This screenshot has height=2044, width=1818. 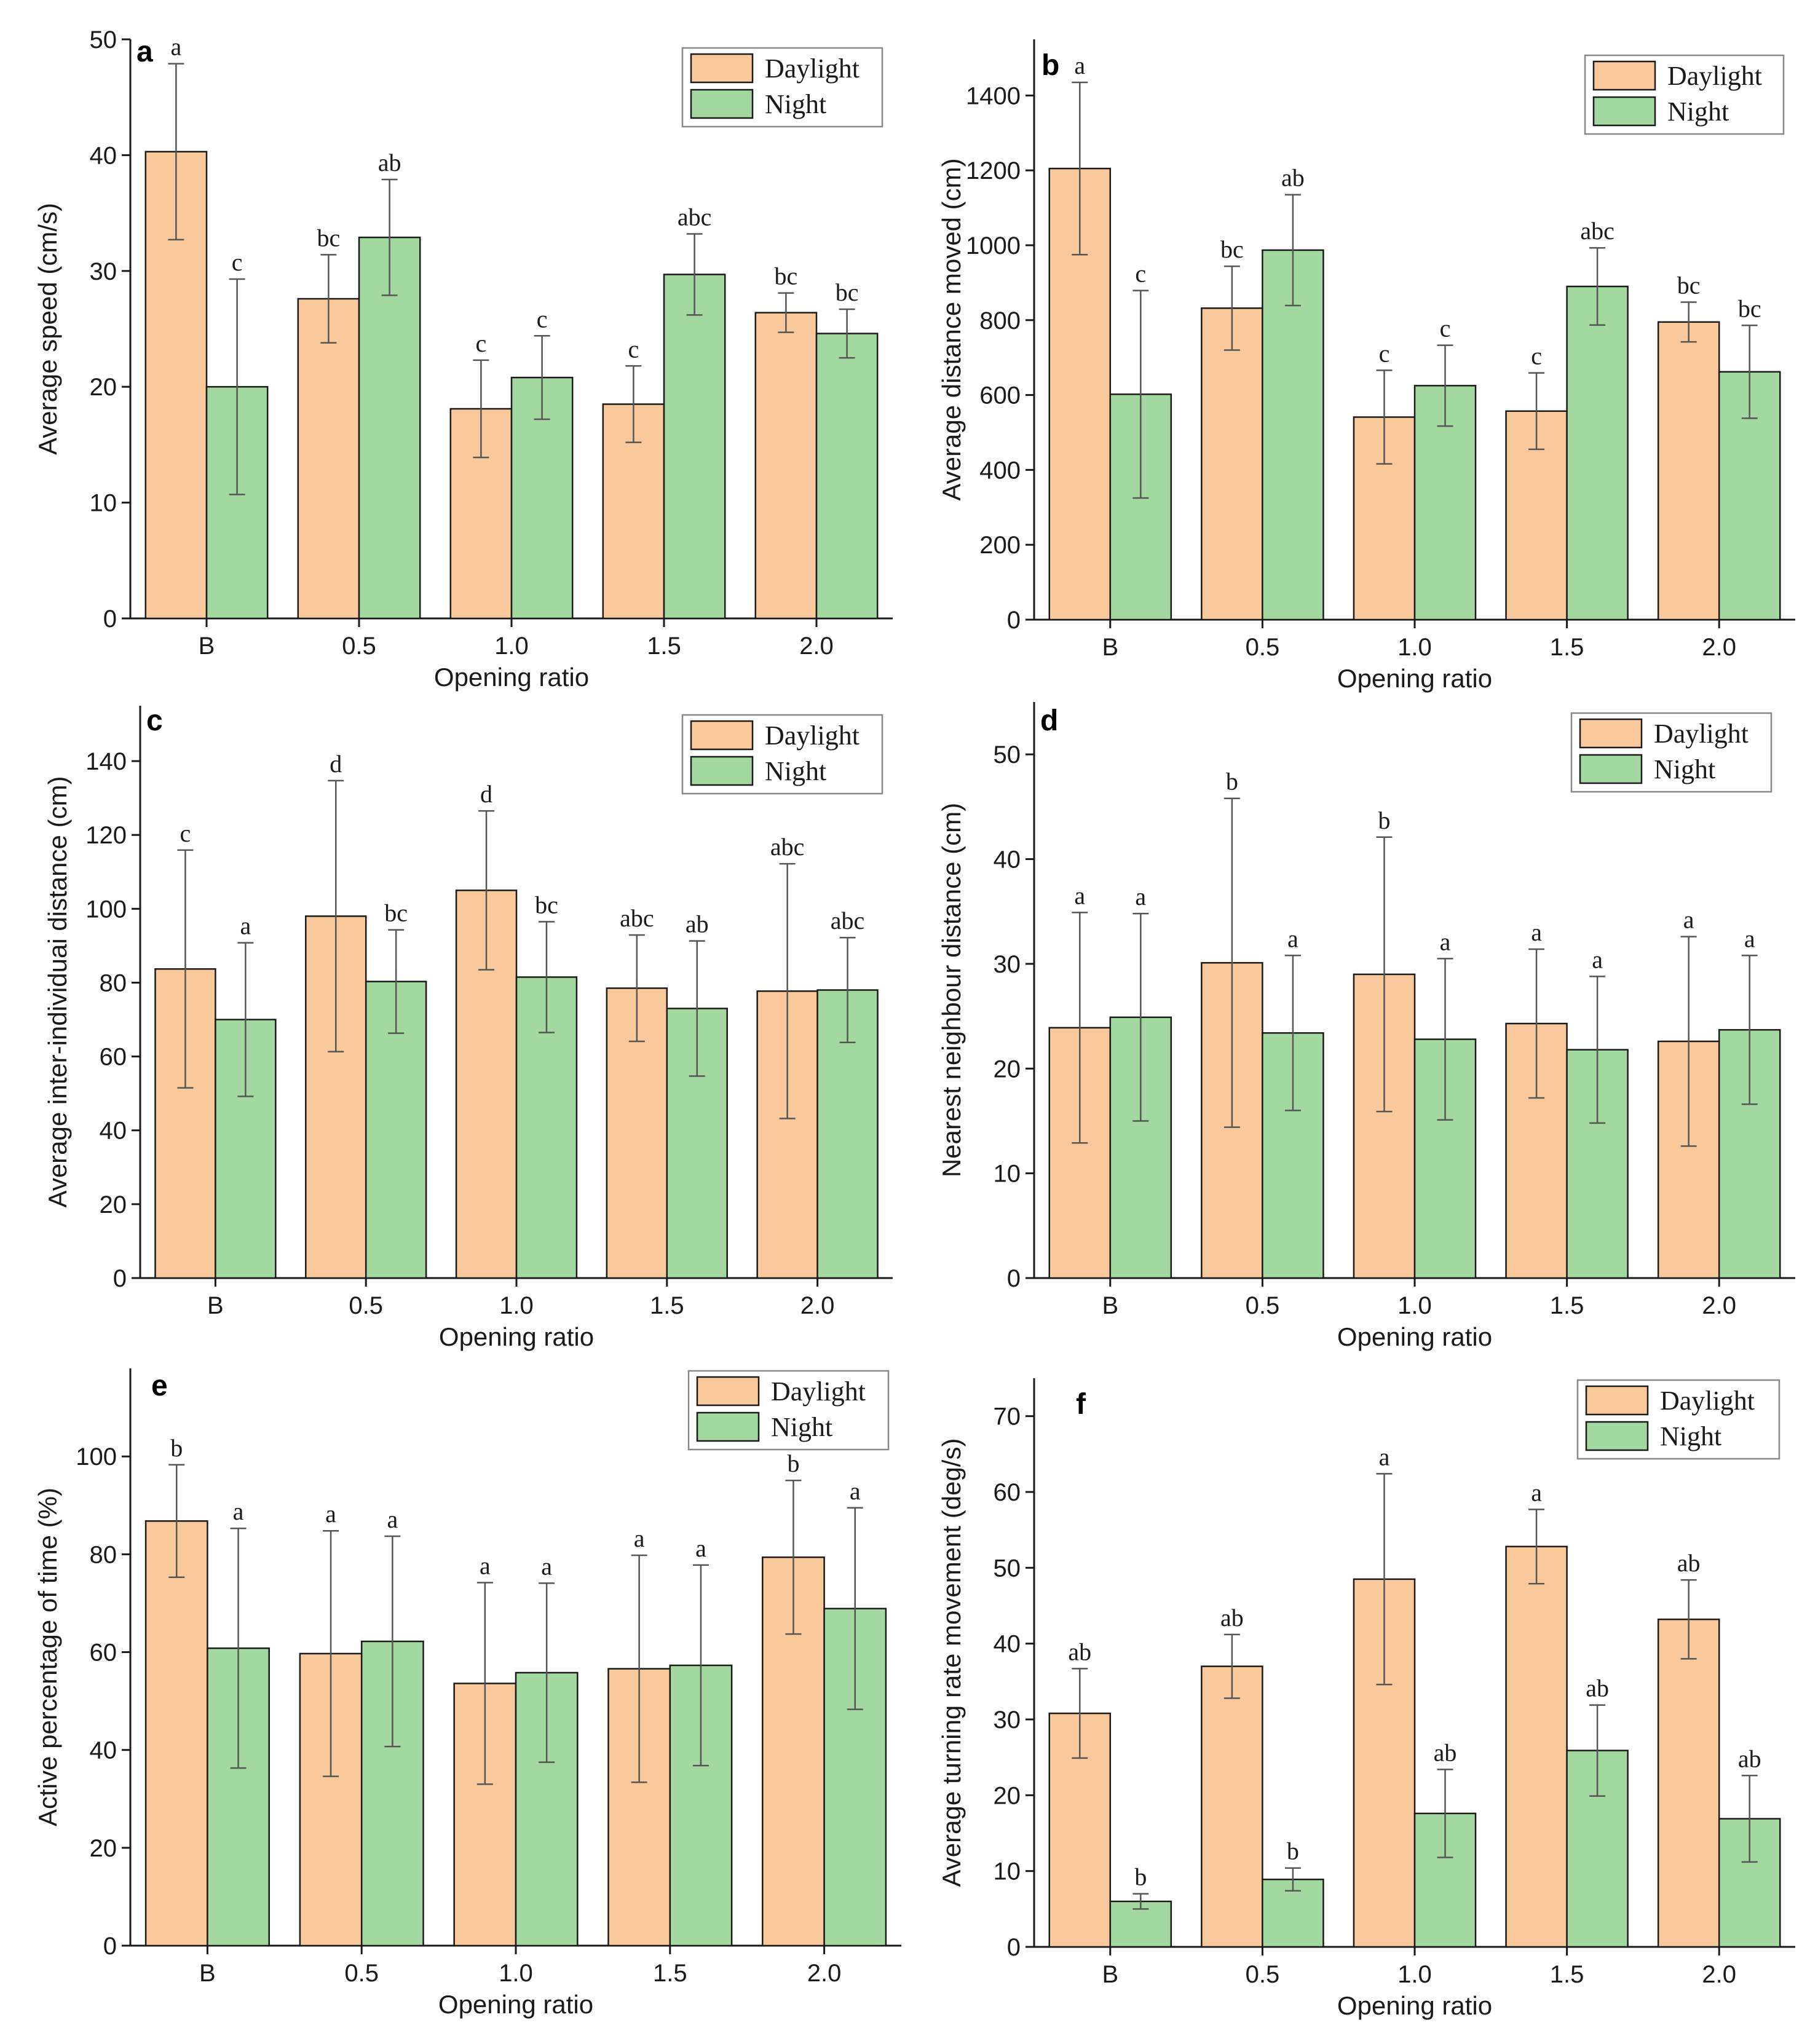 What do you see at coordinates (154, 720) in the screenshot?
I see `panel-letter: c` at bounding box center [154, 720].